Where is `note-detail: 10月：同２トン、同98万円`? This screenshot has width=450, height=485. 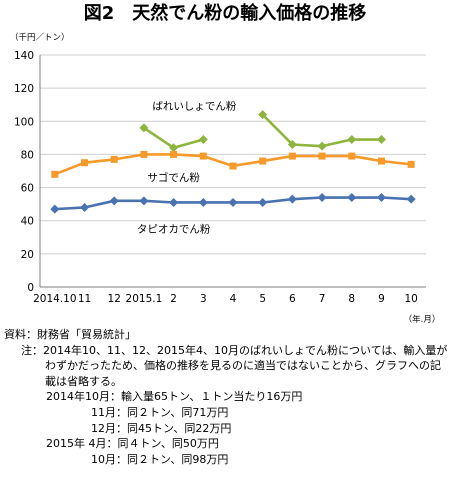
note-detail: 10月：同２トン、同98万円 is located at coordinates (160, 459).